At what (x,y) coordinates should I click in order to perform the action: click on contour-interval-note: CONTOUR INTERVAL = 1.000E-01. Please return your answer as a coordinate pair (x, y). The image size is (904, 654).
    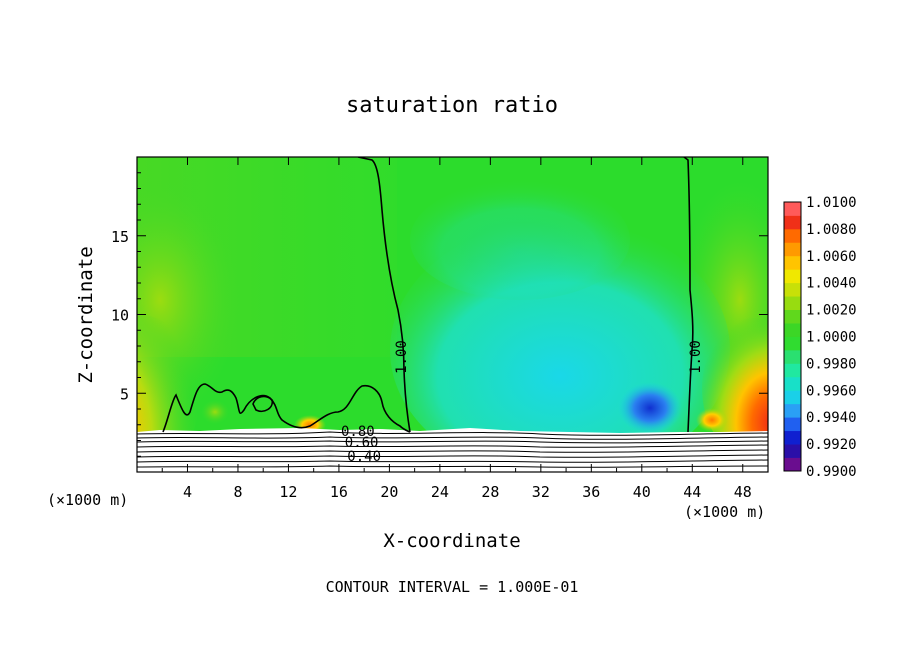
    Looking at the image, I should click on (452, 587).